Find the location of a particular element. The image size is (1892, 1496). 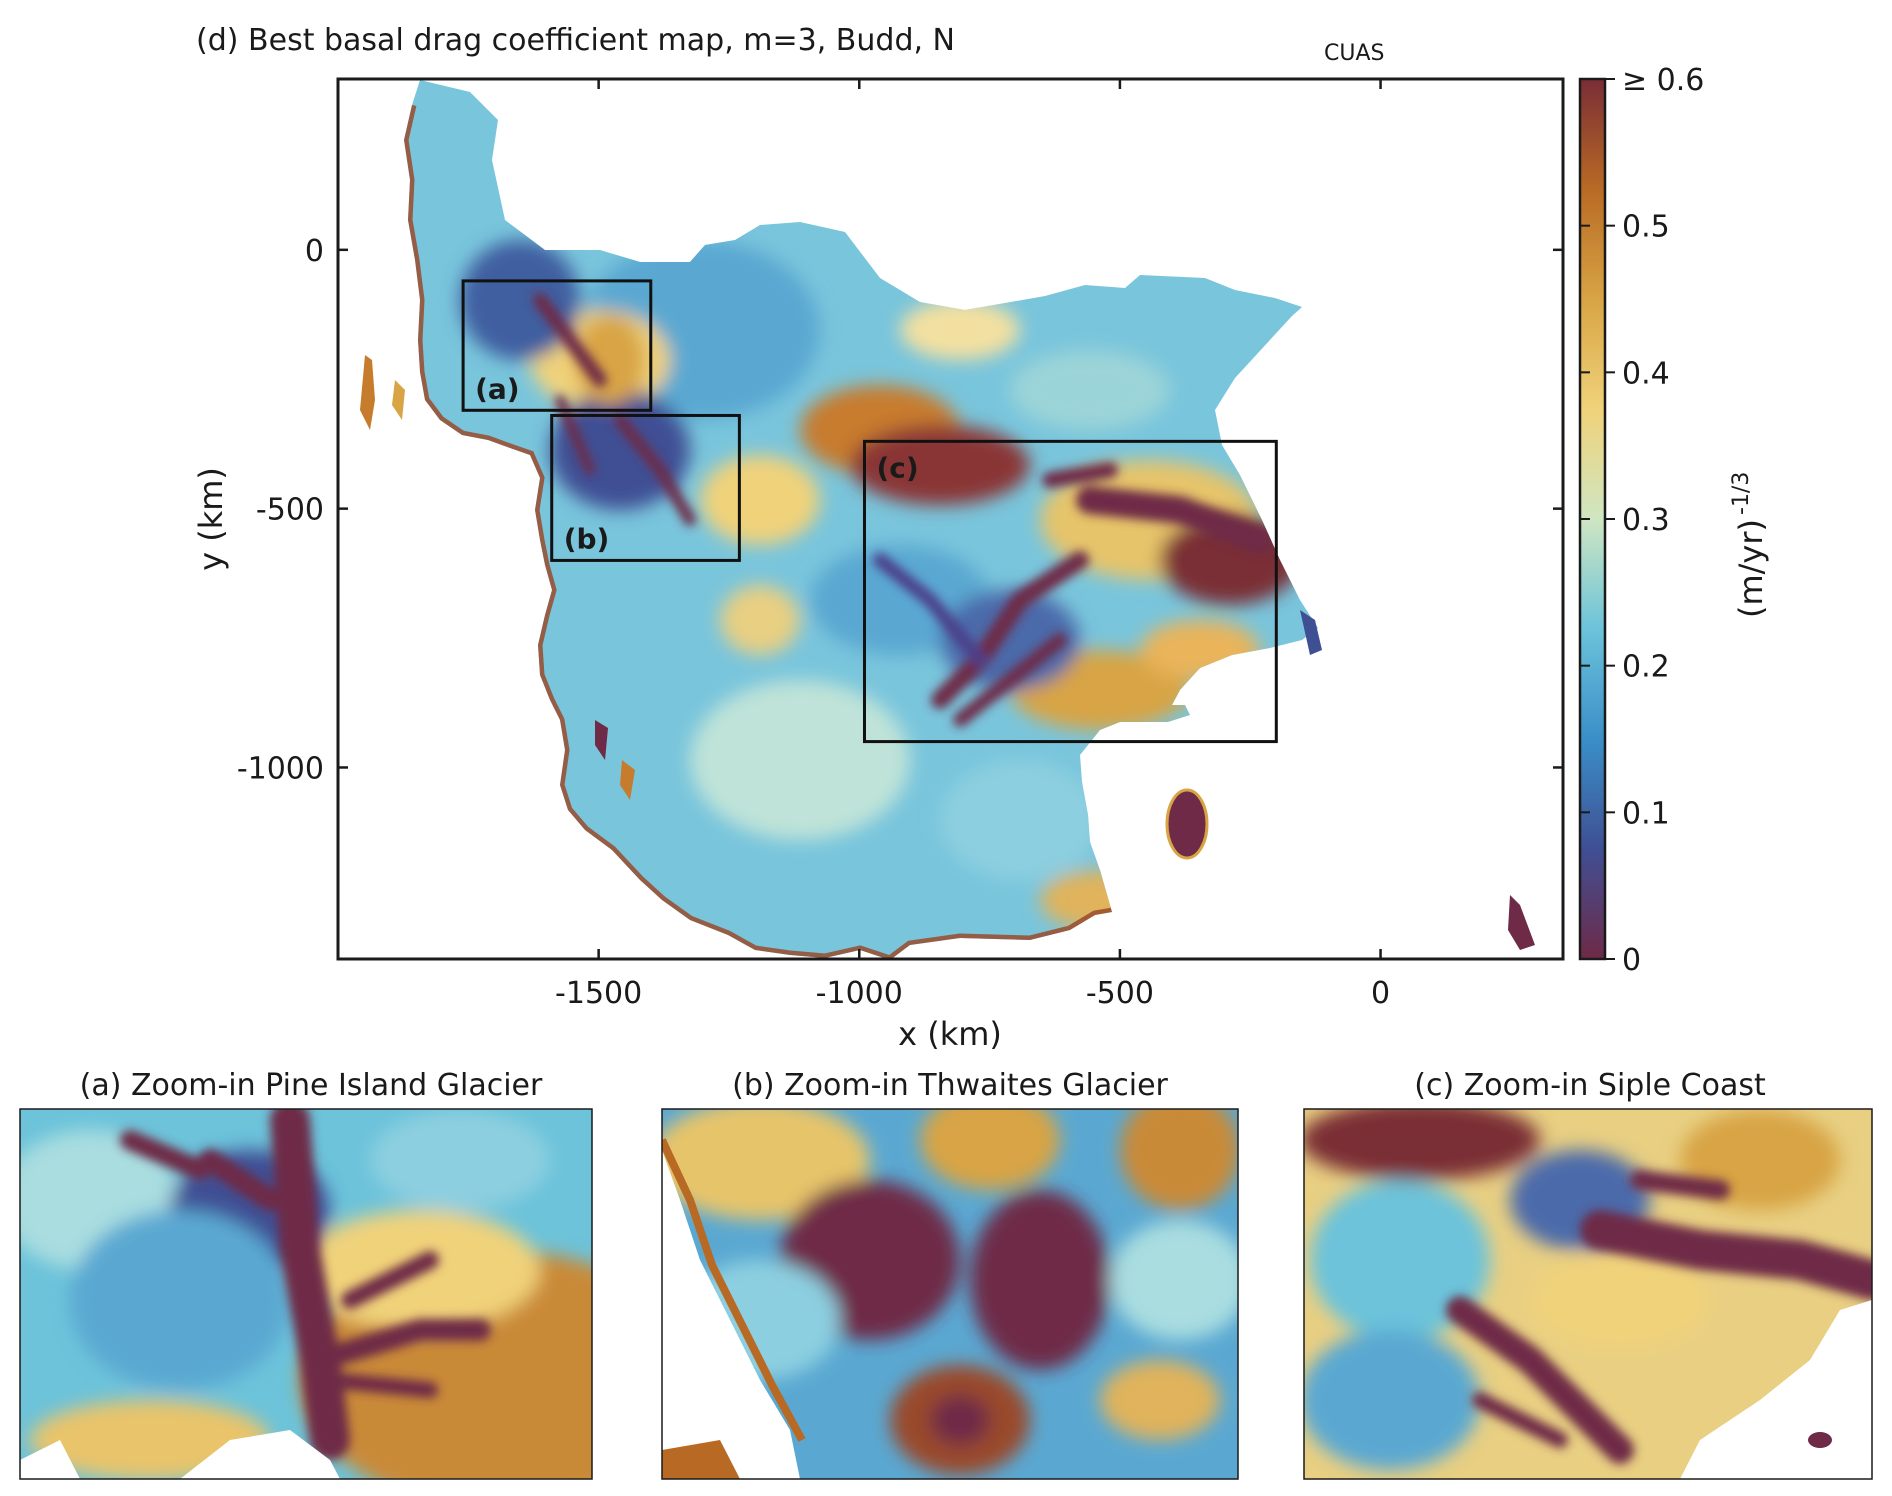

colorbar-tick-label: ≥ 0.6 is located at coordinates (1663, 80).